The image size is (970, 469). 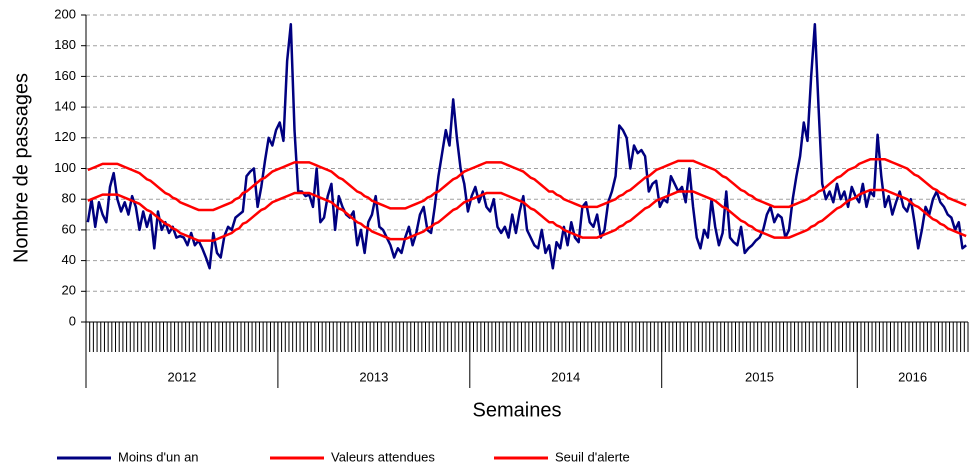 What do you see at coordinates (65, 136) in the screenshot?
I see `y-tick-label: 120` at bounding box center [65, 136].